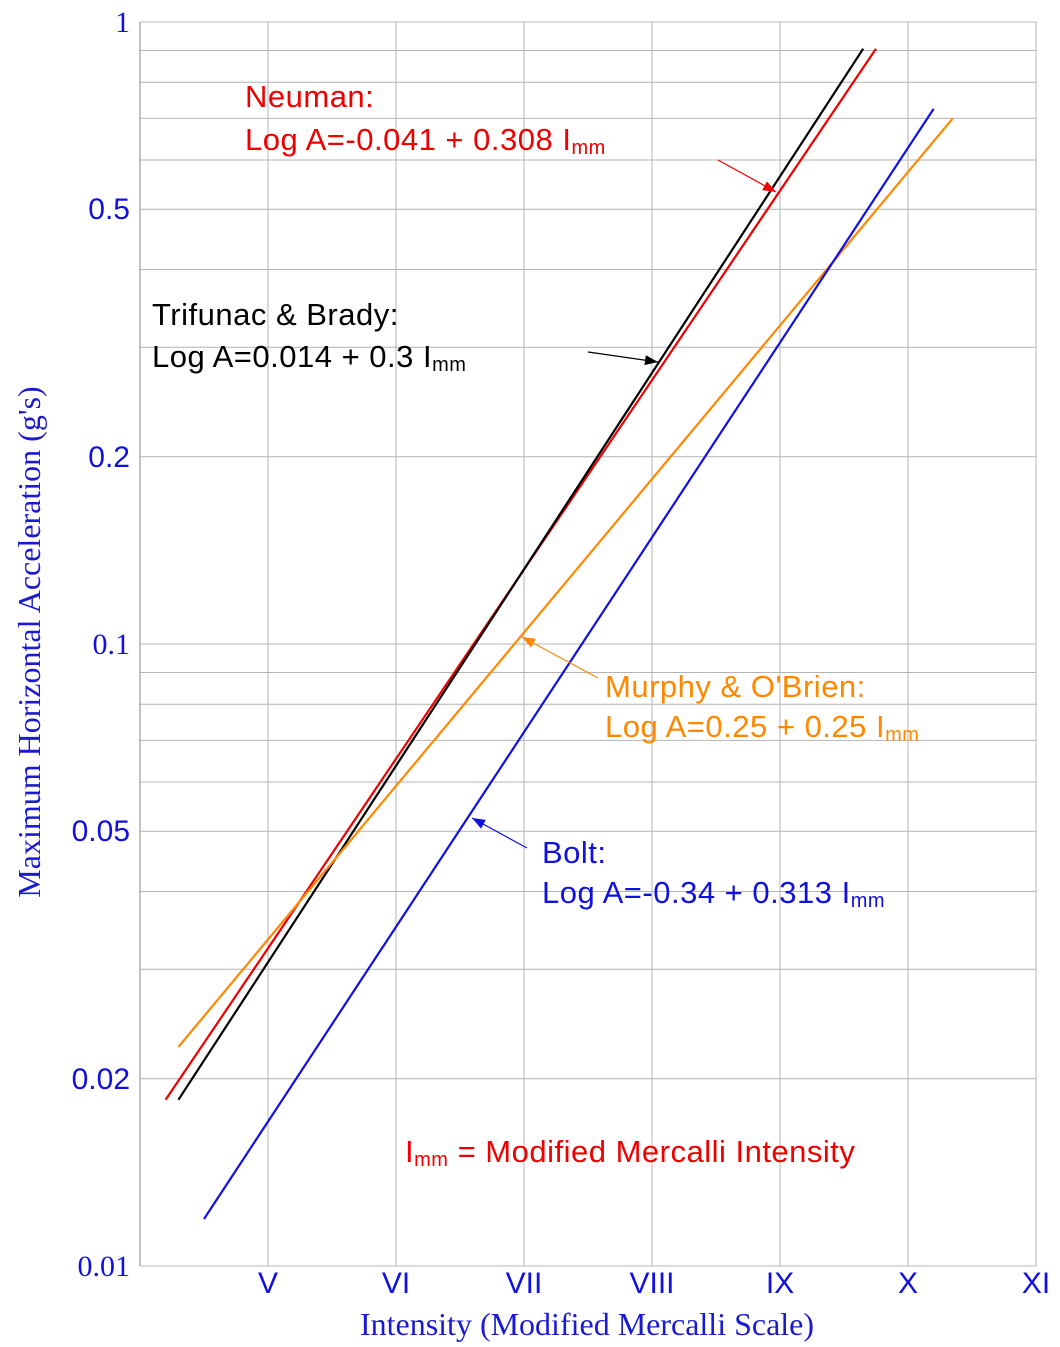 The width and height of the screenshot is (1060, 1347). Describe the element at coordinates (101, 831) in the screenshot. I see `y-tick-label: 0.05` at that location.